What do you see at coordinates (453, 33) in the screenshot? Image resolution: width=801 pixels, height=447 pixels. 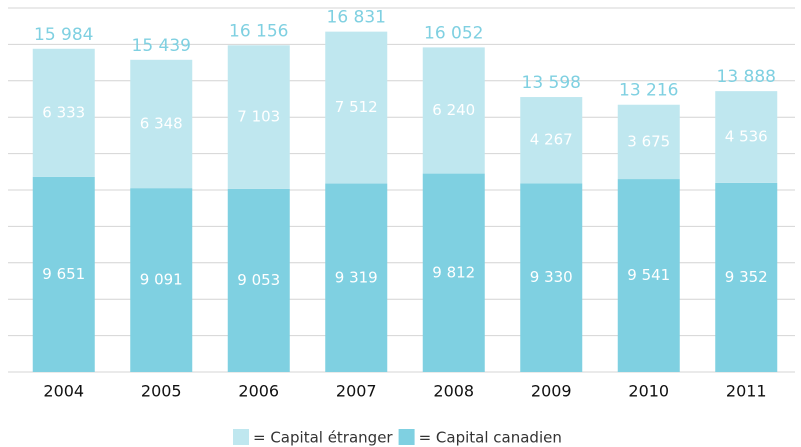 I see `total-label: 16 052` at bounding box center [453, 33].